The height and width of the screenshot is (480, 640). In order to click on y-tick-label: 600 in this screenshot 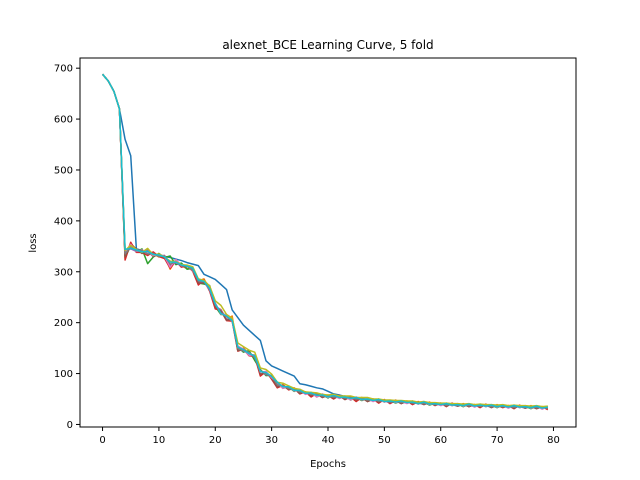, I will do `click(63, 120)`.